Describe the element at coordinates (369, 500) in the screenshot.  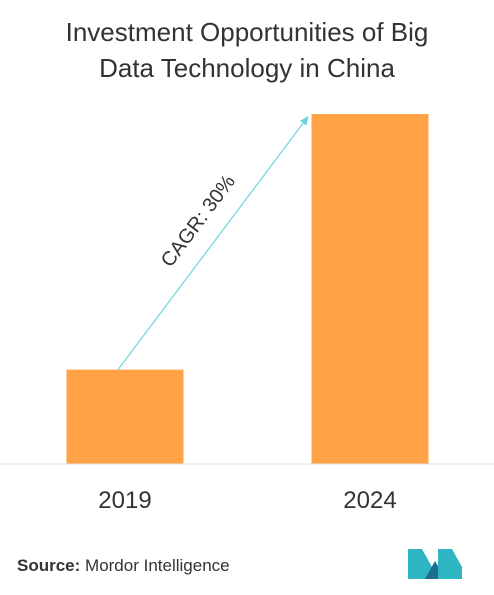
I see `x-tick-label-2024: 2024` at that location.